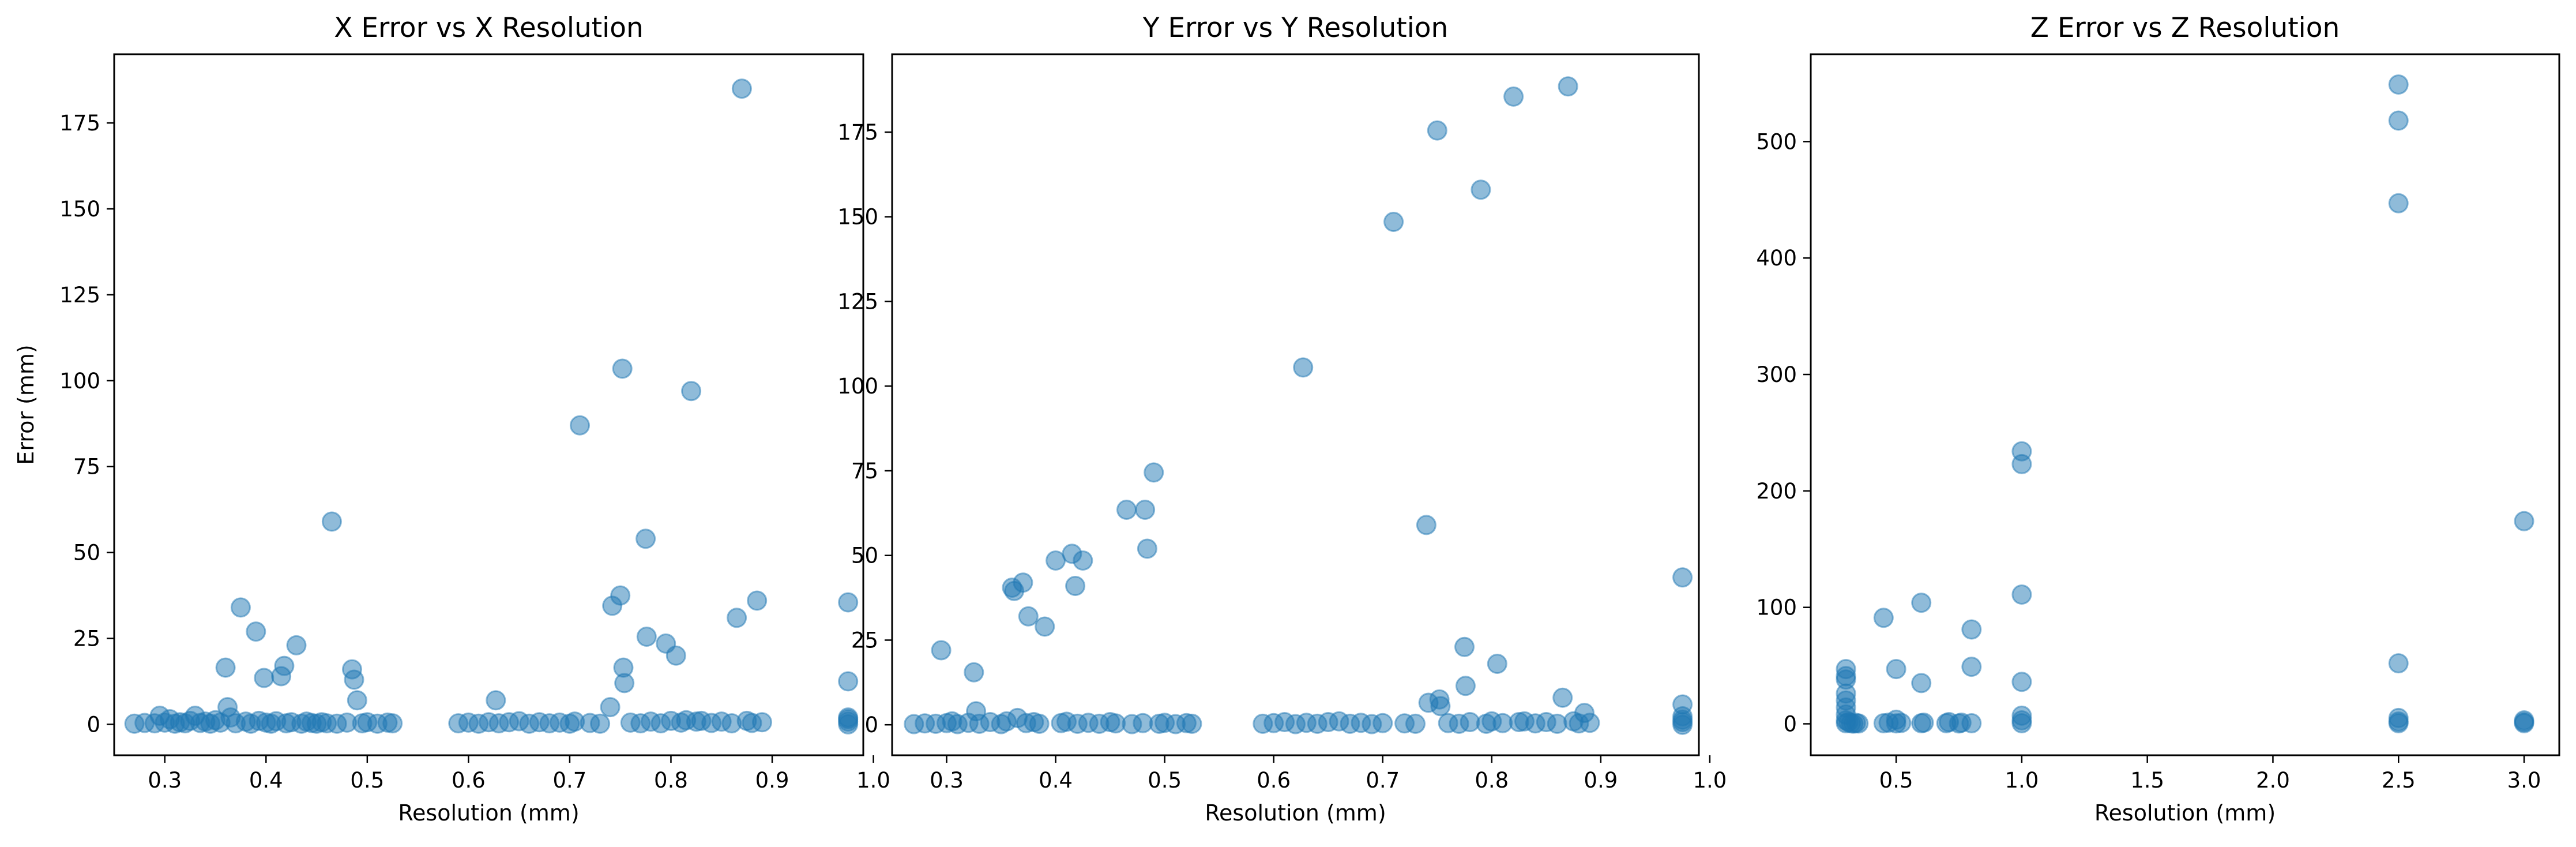  What do you see at coordinates (1295, 28) in the screenshot?
I see `chart-title: Y Error vs Y Resolution` at bounding box center [1295, 28].